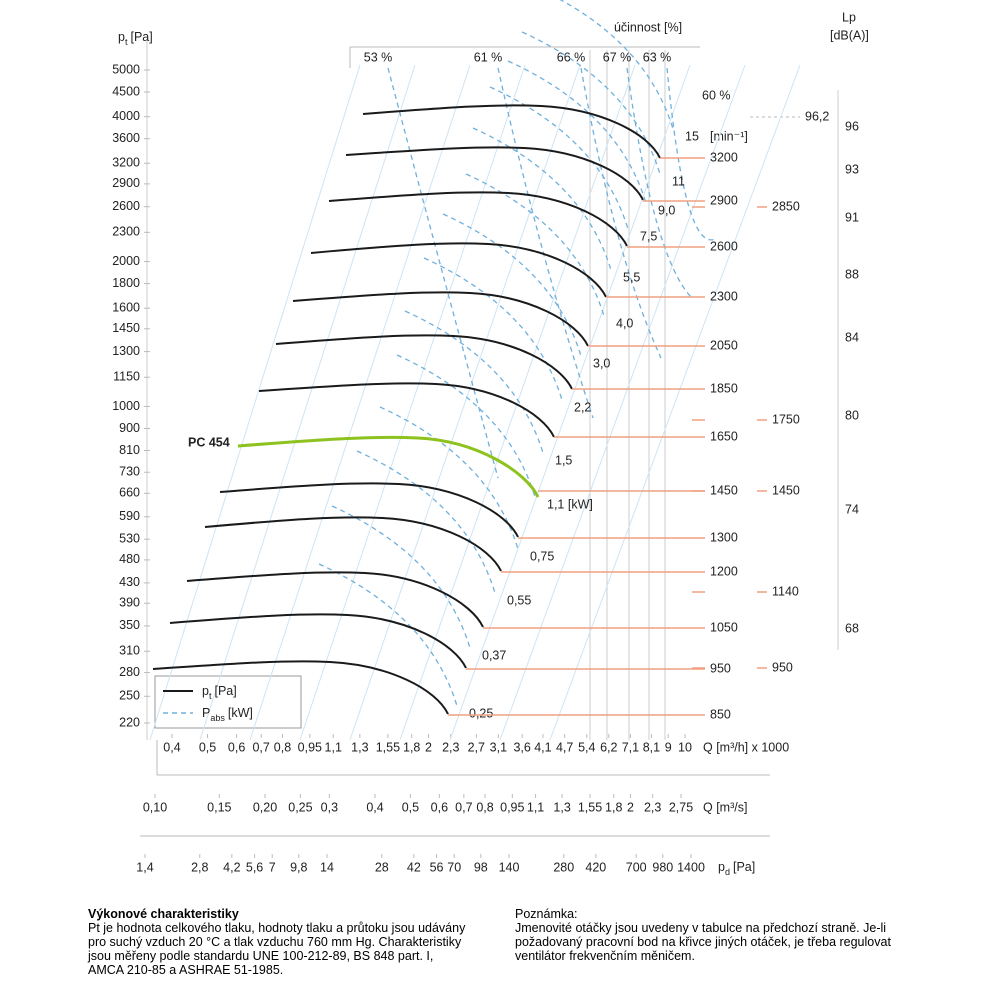 Image resolution: width=1000 pixels, height=1005 pixels. I want to click on x-tick-label: 980, so click(662, 867).